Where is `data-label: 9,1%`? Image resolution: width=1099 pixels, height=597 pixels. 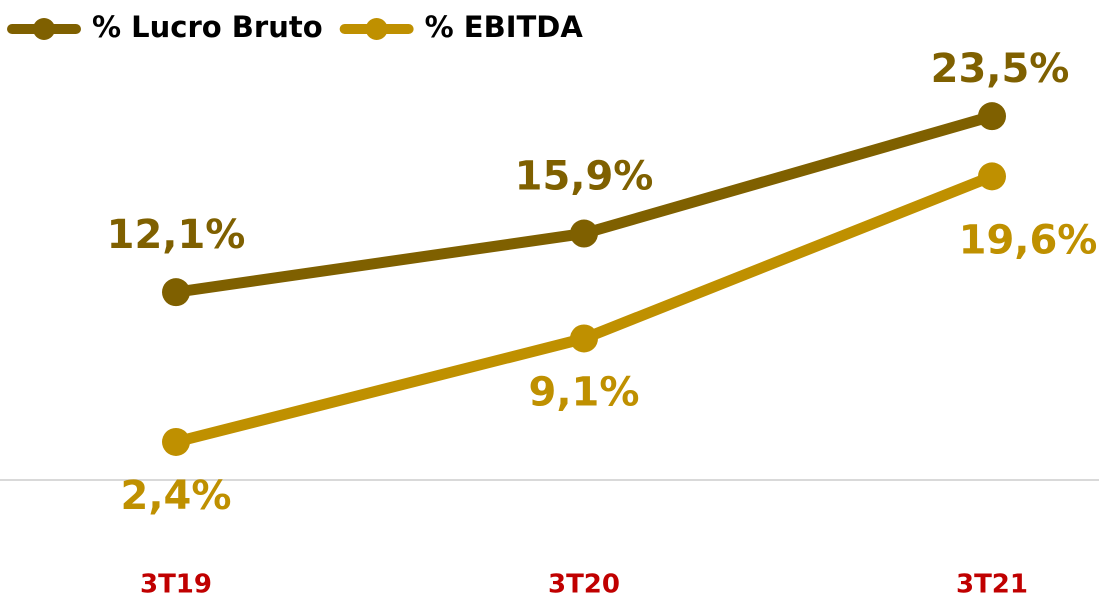
data-label: 9,1% is located at coordinates (584, 392).